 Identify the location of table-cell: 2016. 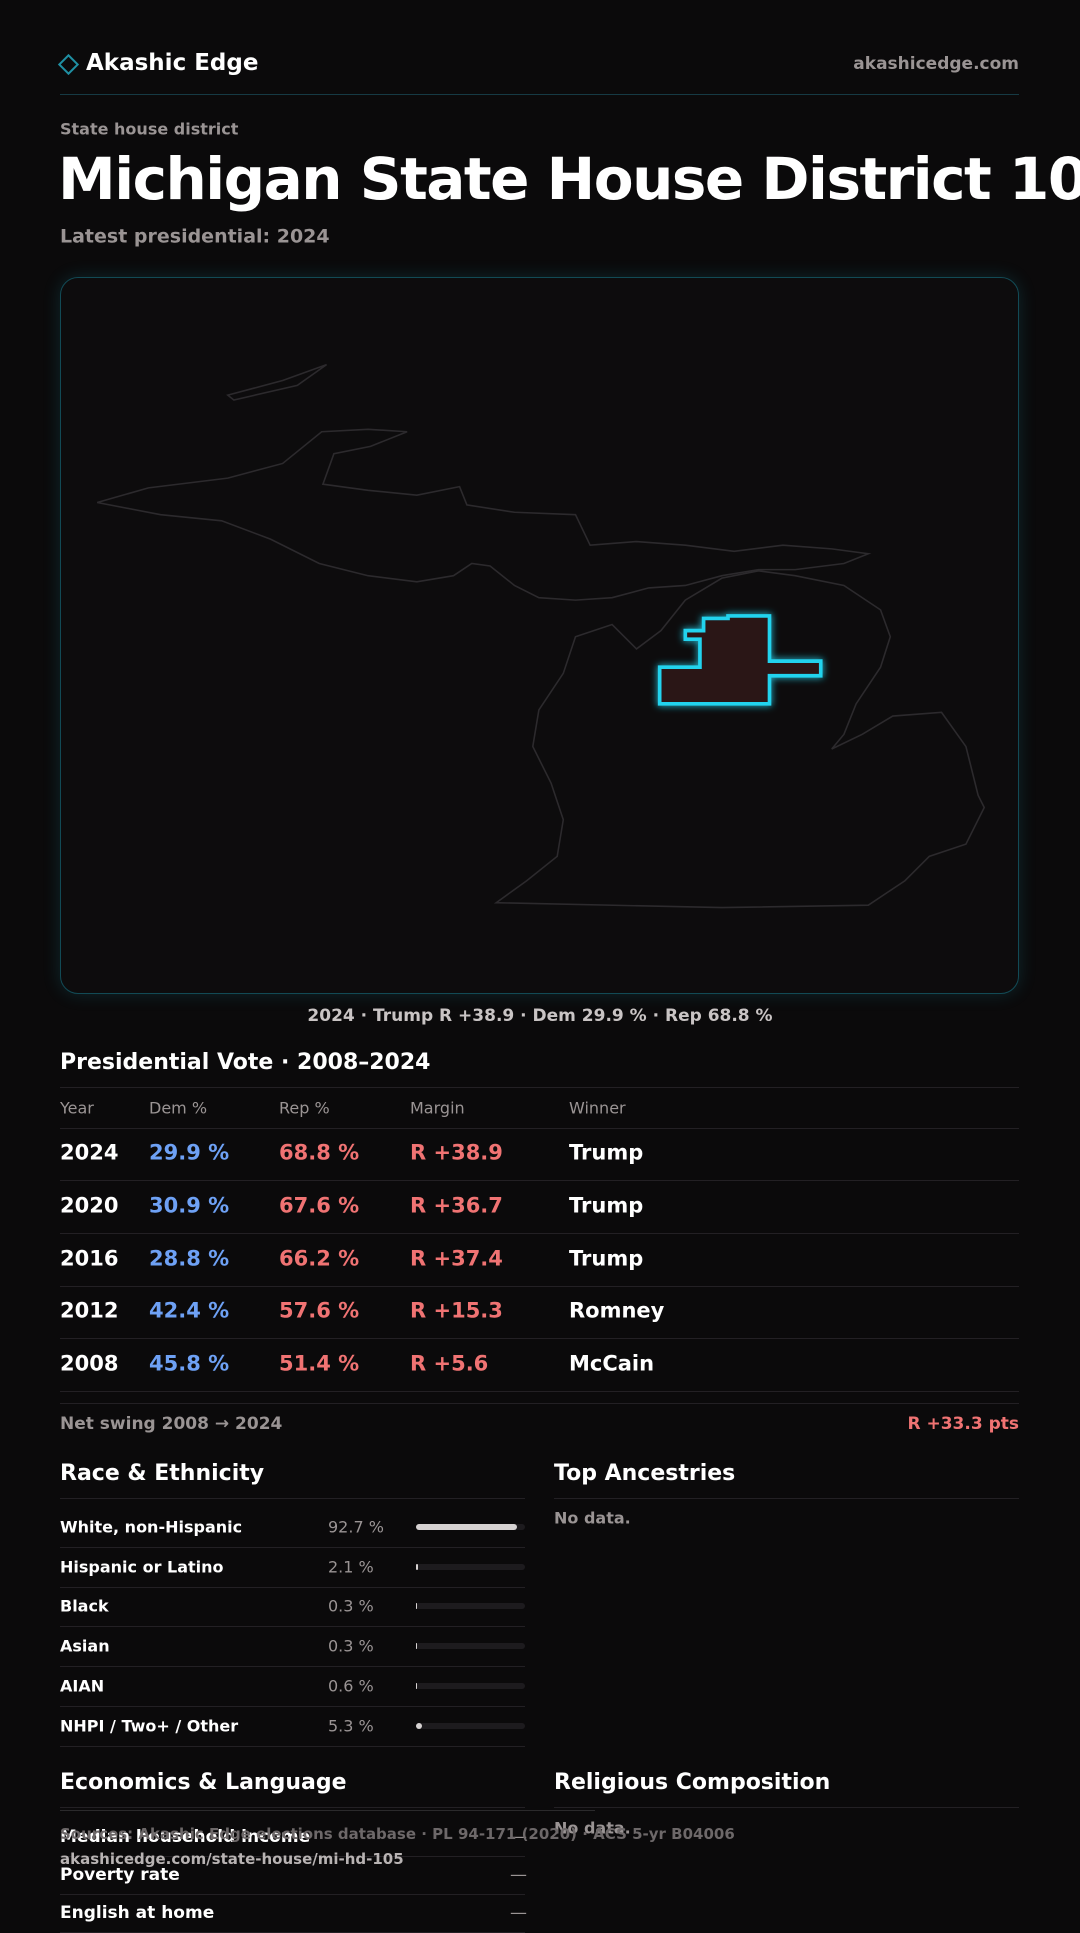
(89, 1258).